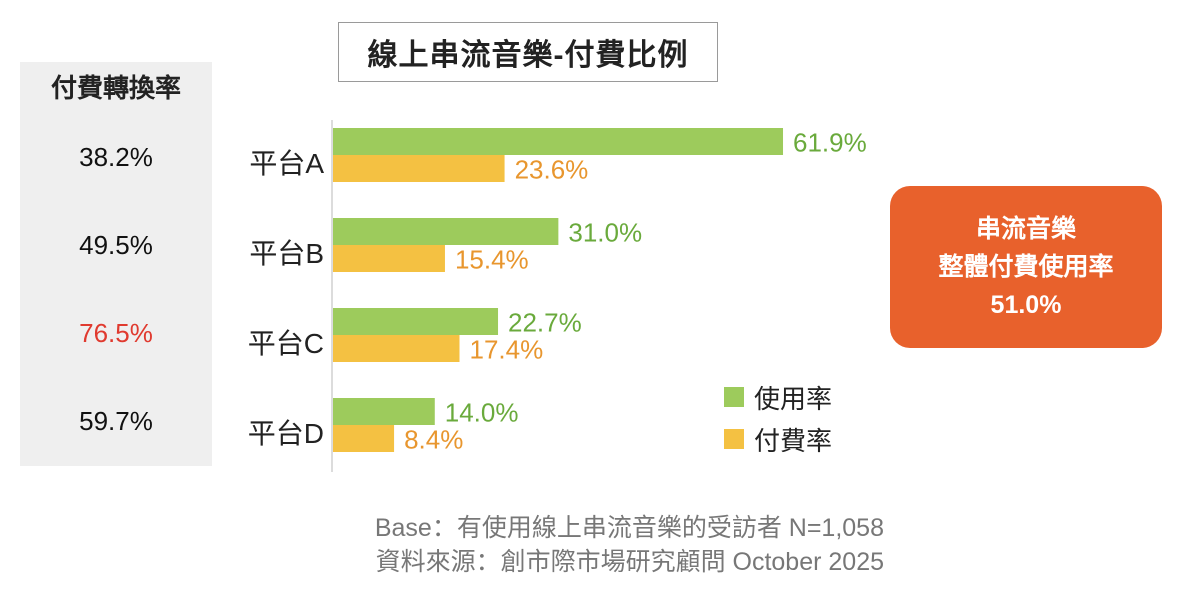 This screenshot has width=1184, height=592. I want to click on data-label-usage-1: 31.0%, so click(605, 233).